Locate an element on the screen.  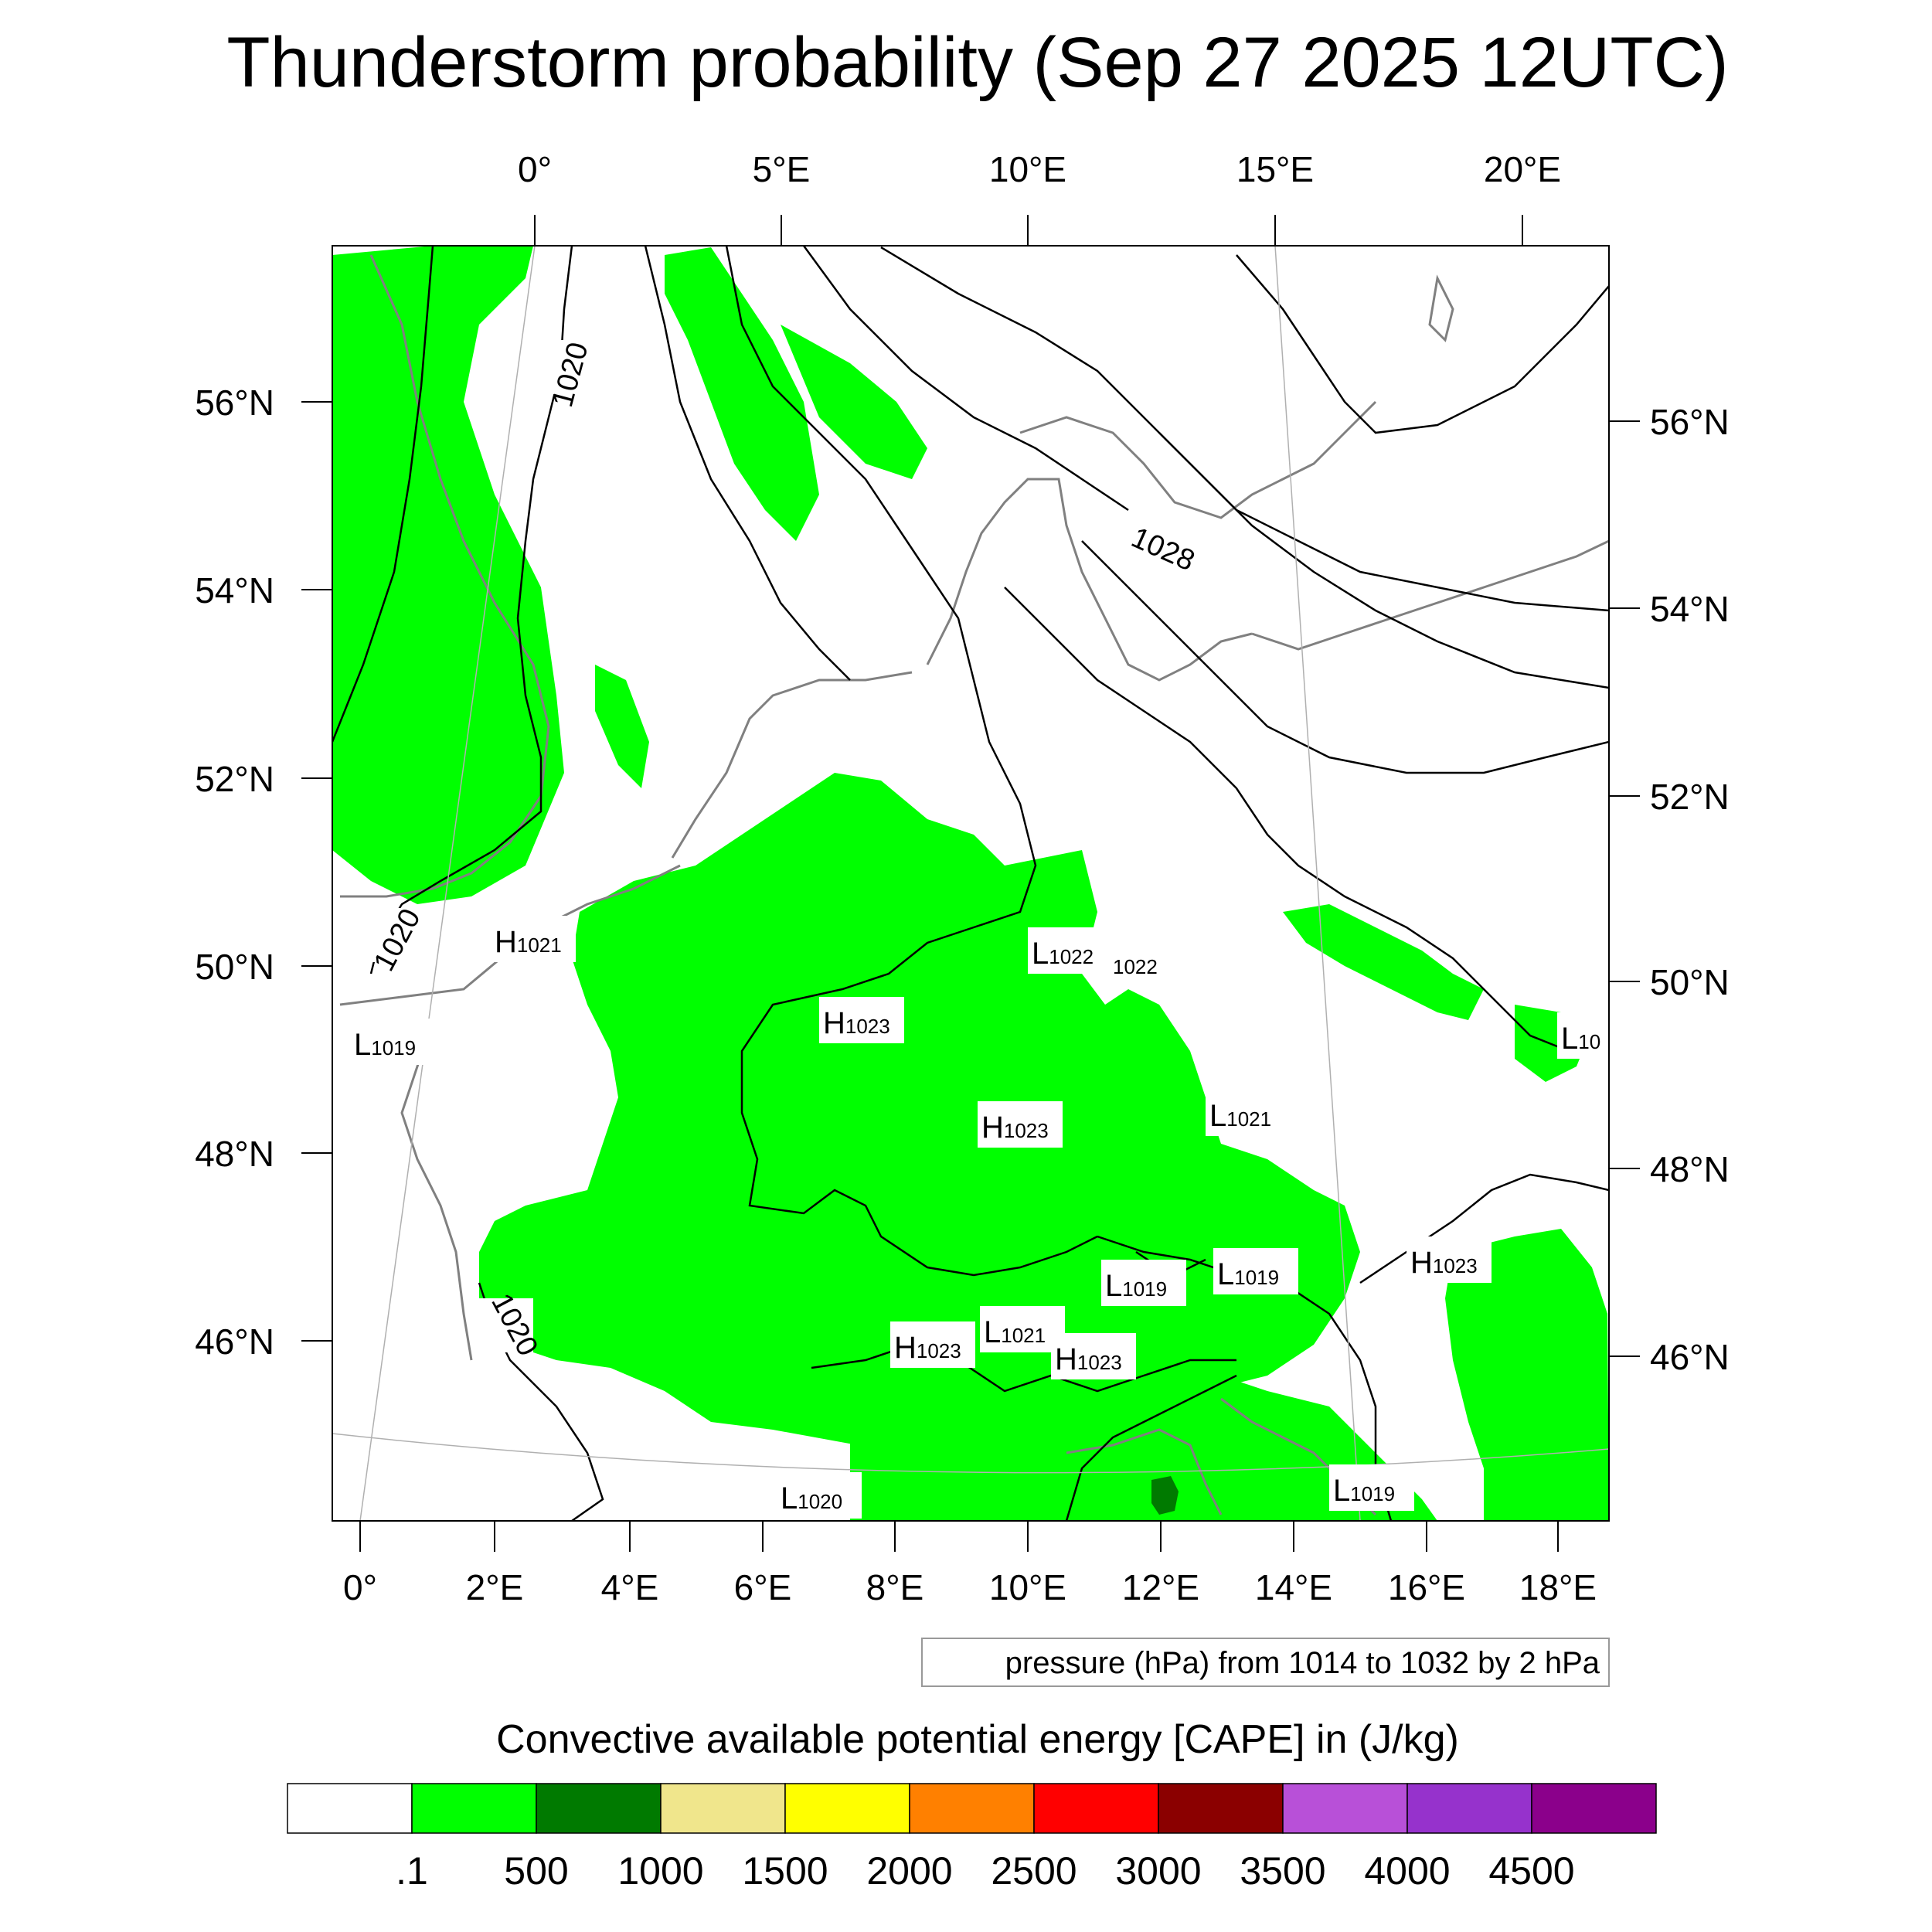
pressure-center-h1023-po: H1023 is located at coordinates (1093, 1356).